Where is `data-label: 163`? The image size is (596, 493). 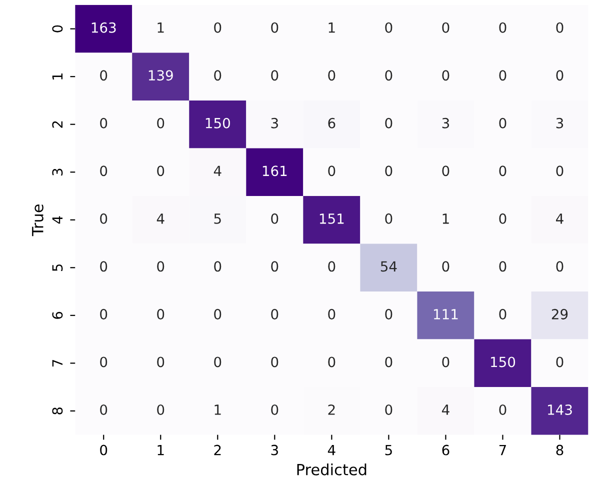 data-label: 163 is located at coordinates (104, 27).